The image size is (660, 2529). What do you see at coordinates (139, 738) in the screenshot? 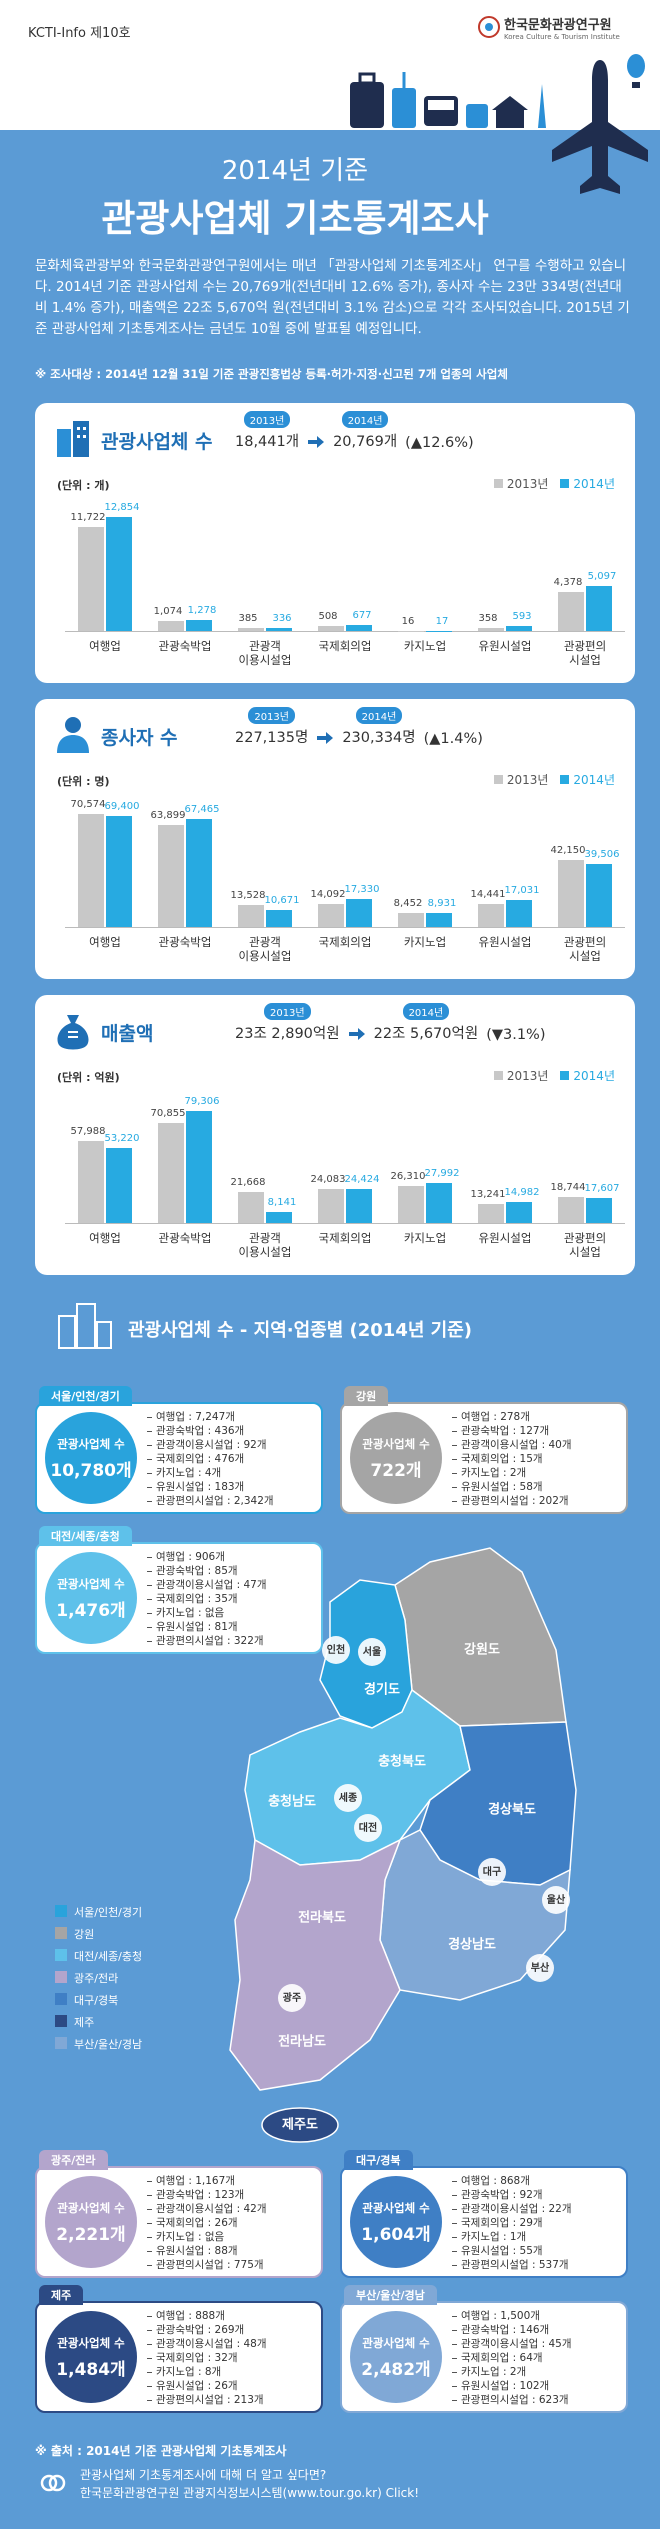
I see `chart-title: 종사자 수` at bounding box center [139, 738].